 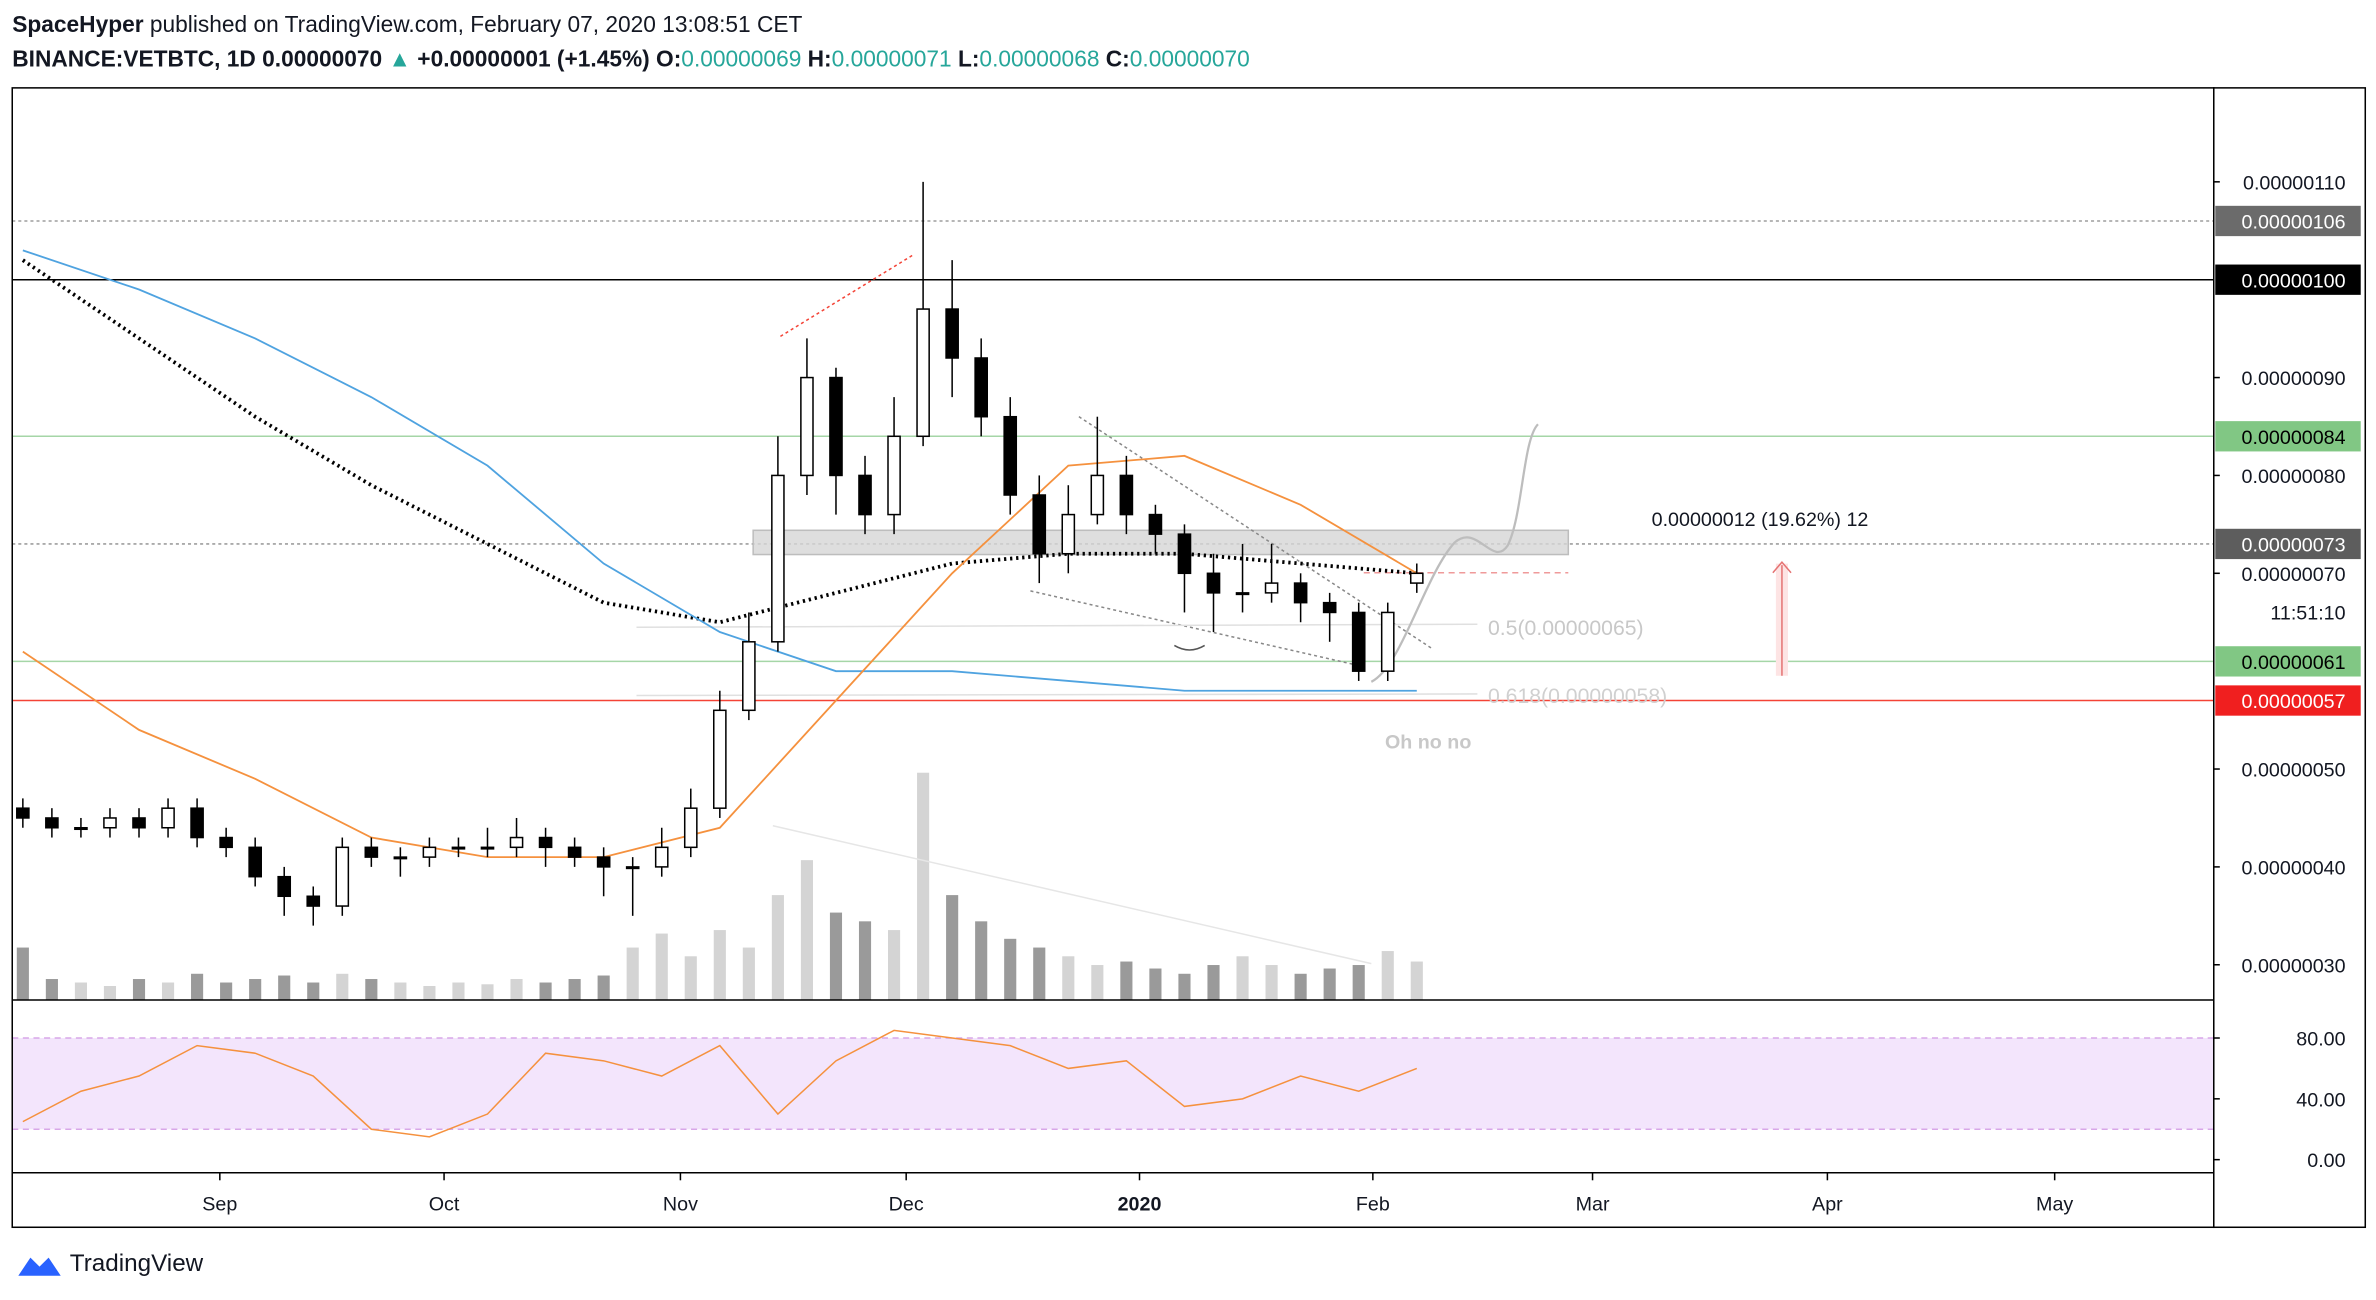 What do you see at coordinates (2054, 1205) in the screenshot?
I see `x-tick-label: May` at bounding box center [2054, 1205].